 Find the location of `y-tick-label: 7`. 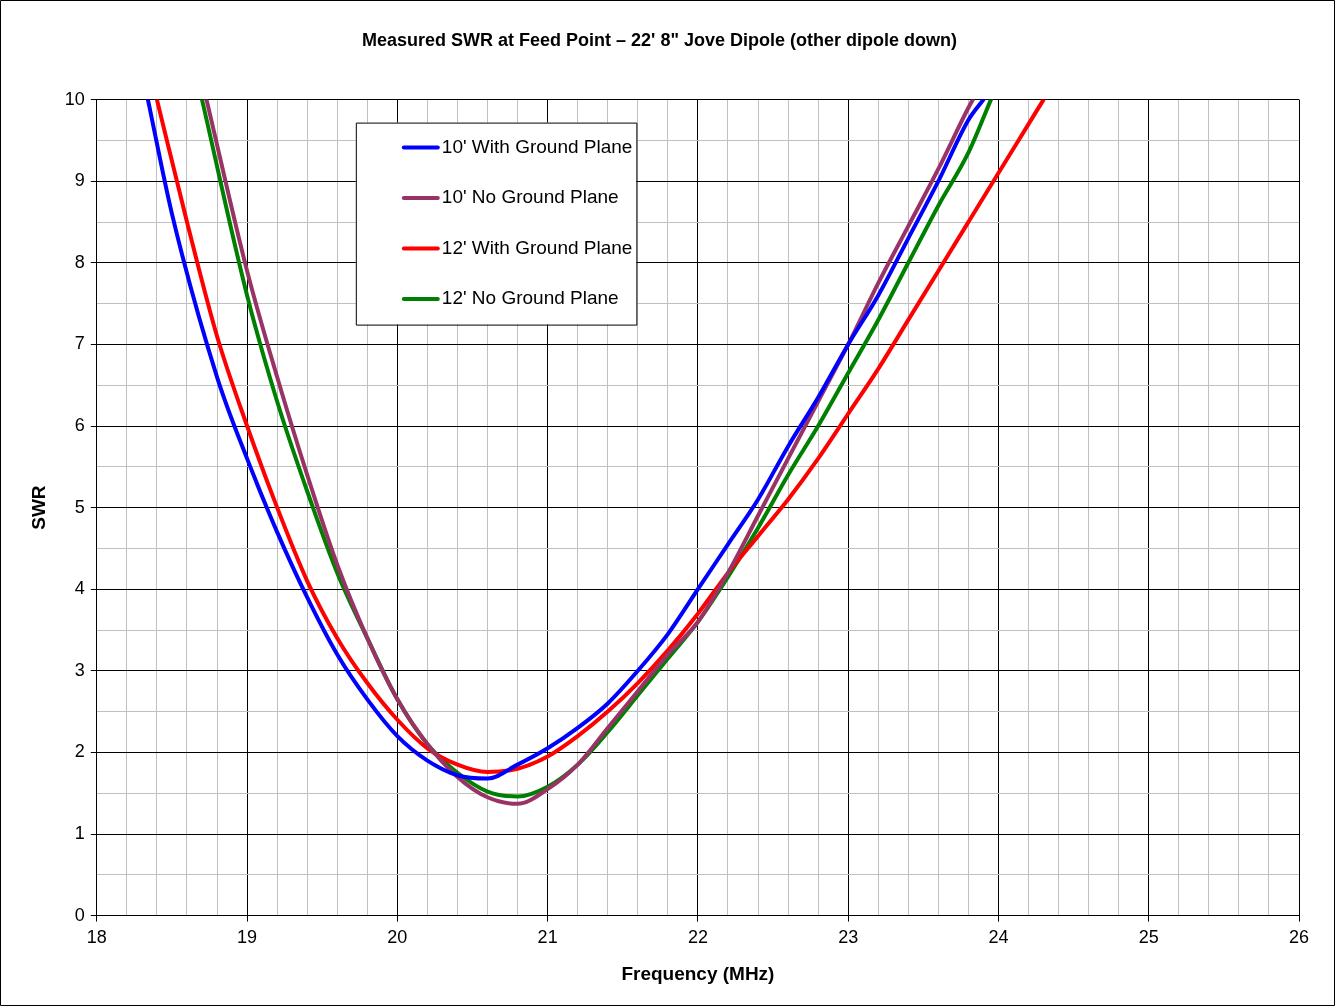

y-tick-label: 7 is located at coordinates (79, 343).